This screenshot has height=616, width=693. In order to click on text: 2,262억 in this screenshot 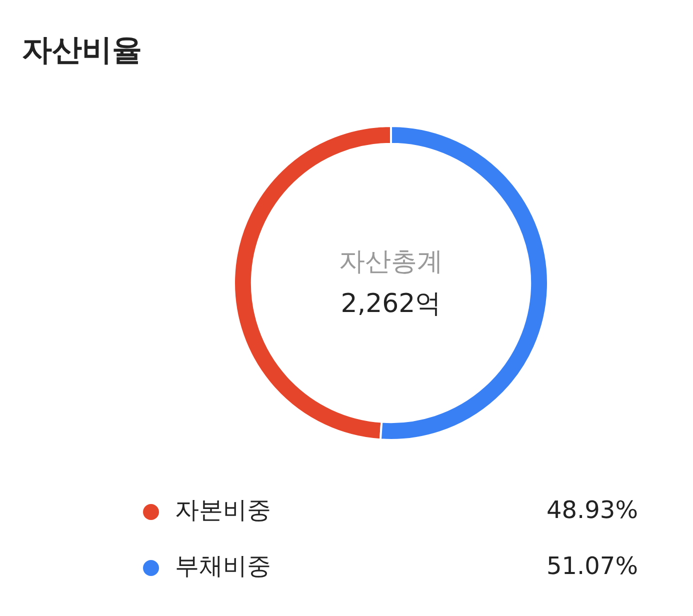, I will do `click(391, 303)`.